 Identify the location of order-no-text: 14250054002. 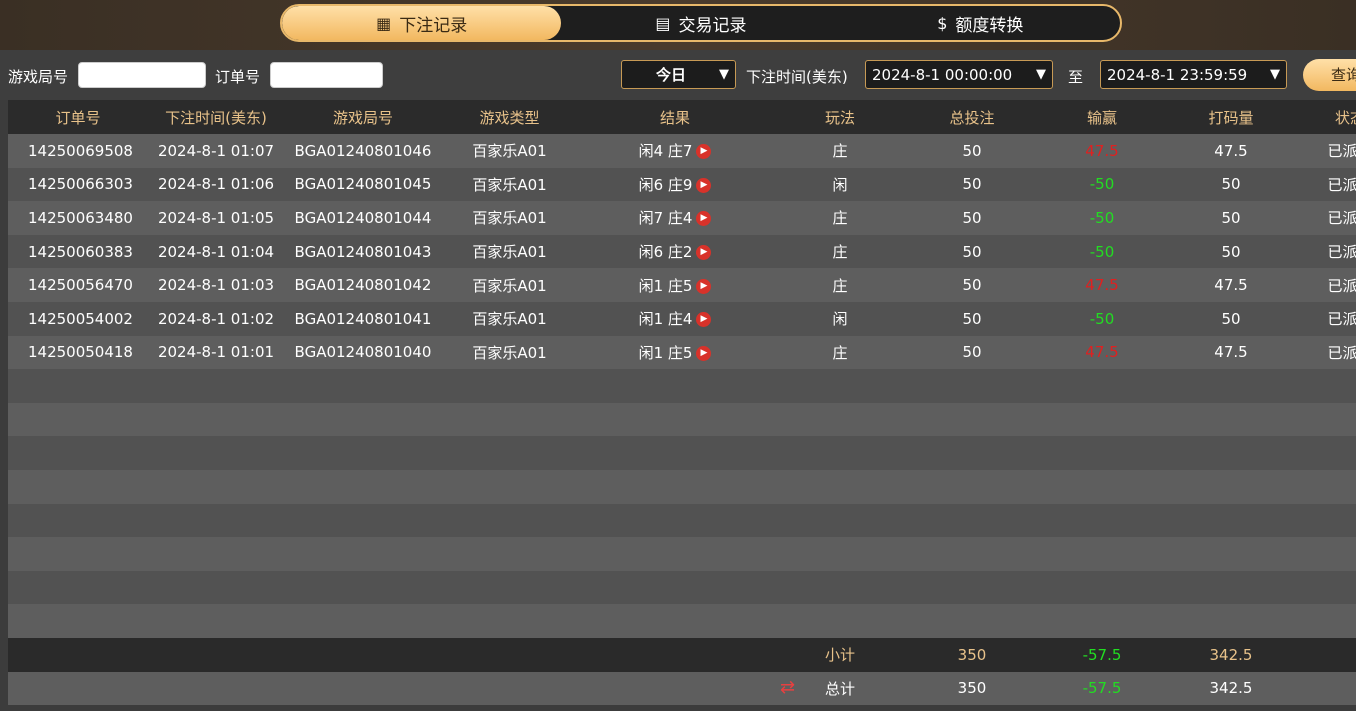
(80, 318).